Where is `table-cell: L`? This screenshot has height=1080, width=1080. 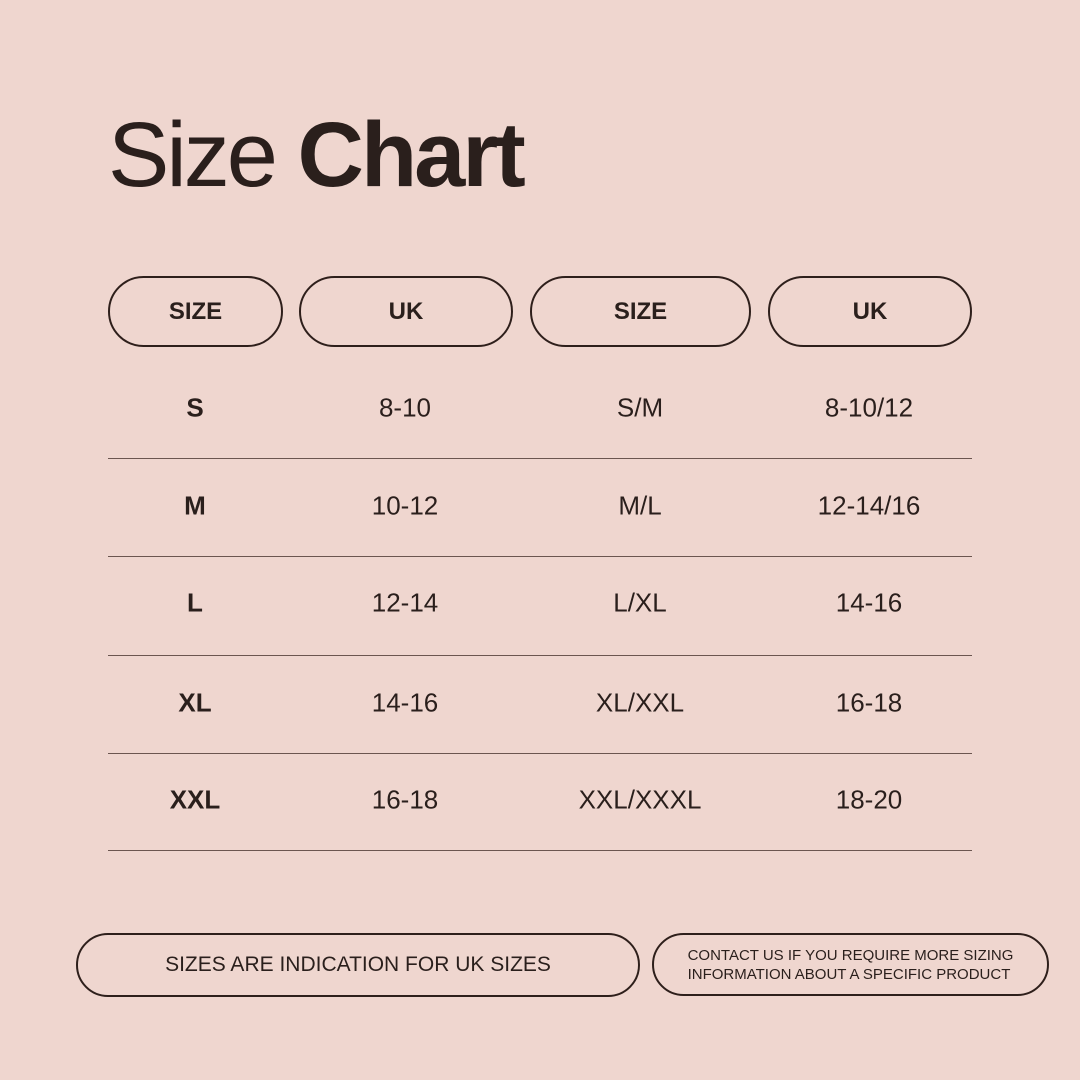 table-cell: L is located at coordinates (195, 602).